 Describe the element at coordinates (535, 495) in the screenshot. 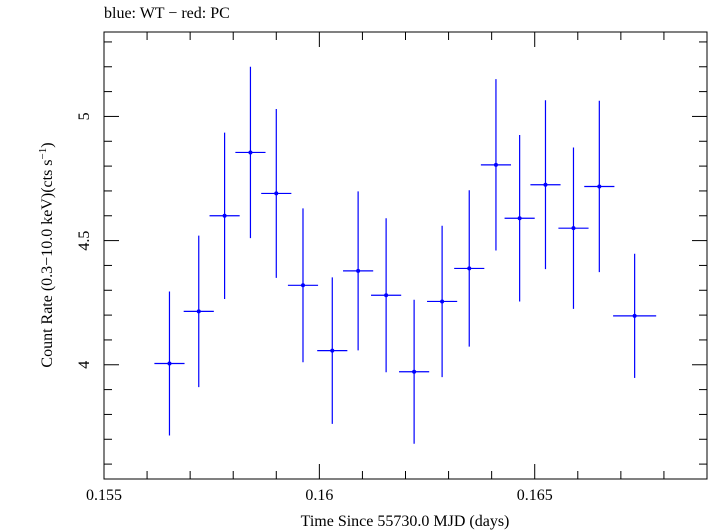

I see `x-tick-label: 0.165` at that location.